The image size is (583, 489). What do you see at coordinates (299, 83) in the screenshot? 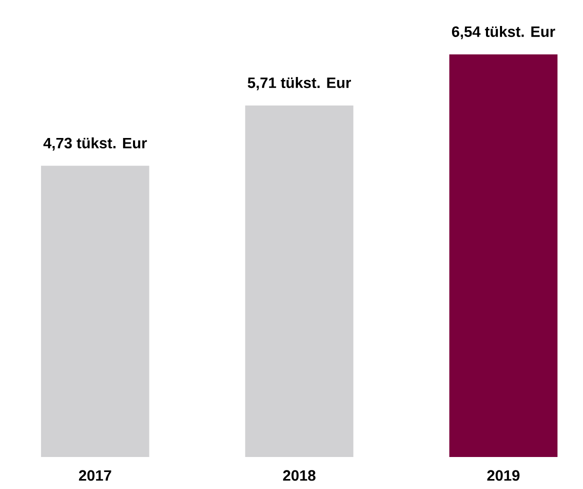
I see `data-label: 5,71 tükst. Eur` at bounding box center [299, 83].